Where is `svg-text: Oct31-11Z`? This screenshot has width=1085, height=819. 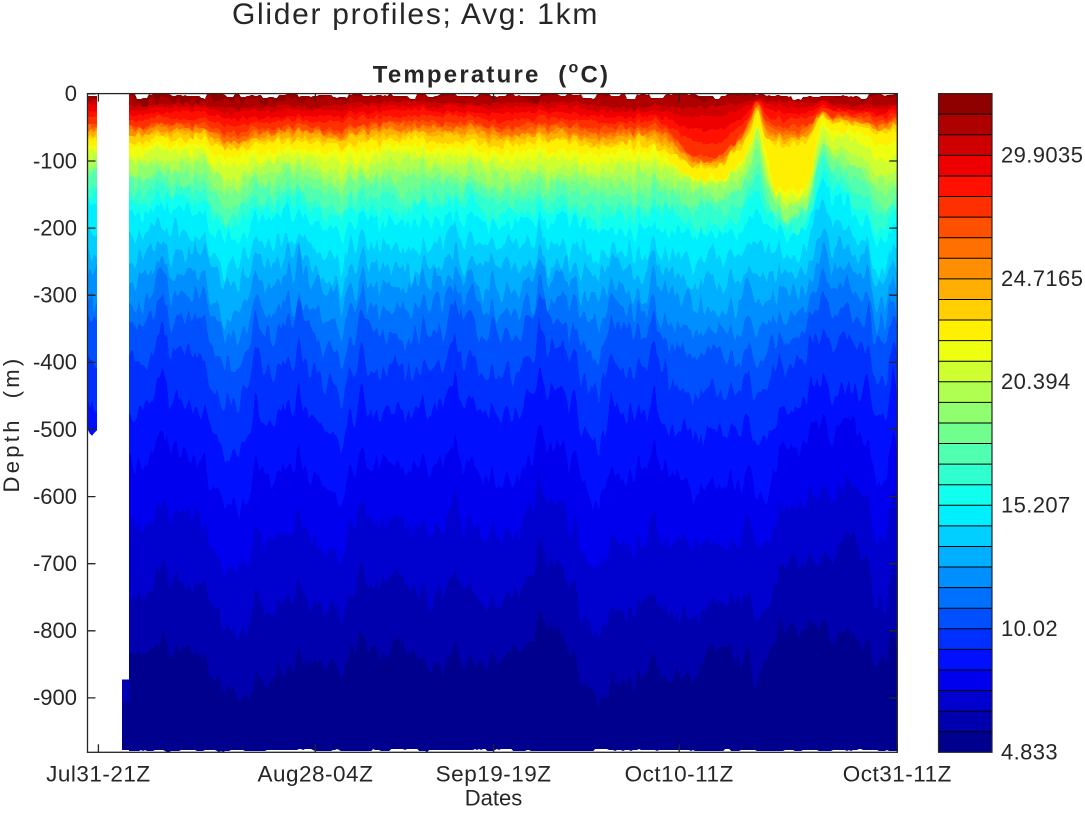 svg-text: Oct31-11Z is located at coordinates (897, 774).